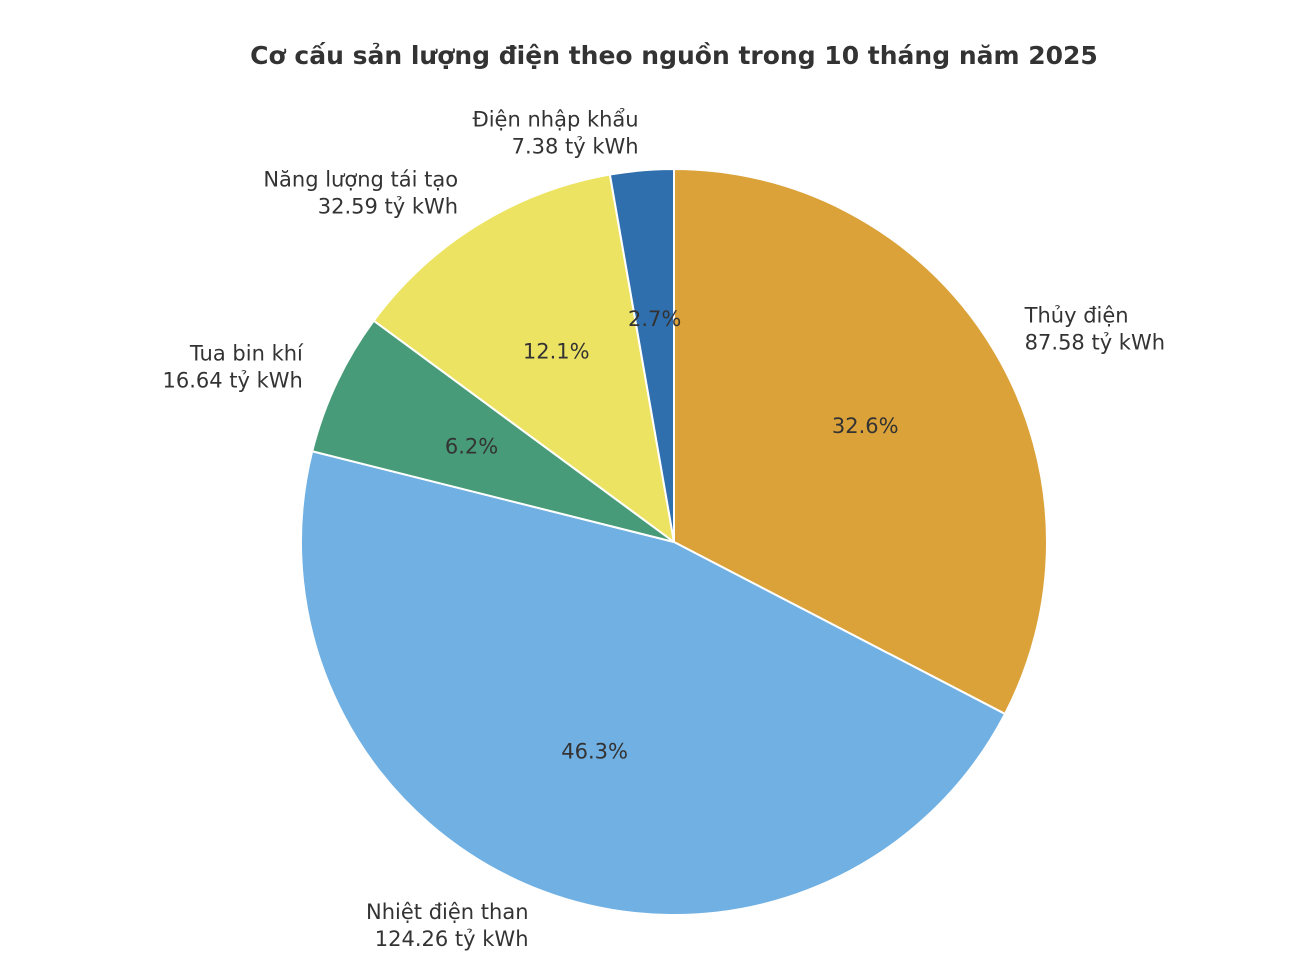 Image resolution: width=1293 pixels, height=962 pixels. What do you see at coordinates (493, 431) in the screenshot?
I see `pie-slice-tua-bin-khi` at bounding box center [493, 431].